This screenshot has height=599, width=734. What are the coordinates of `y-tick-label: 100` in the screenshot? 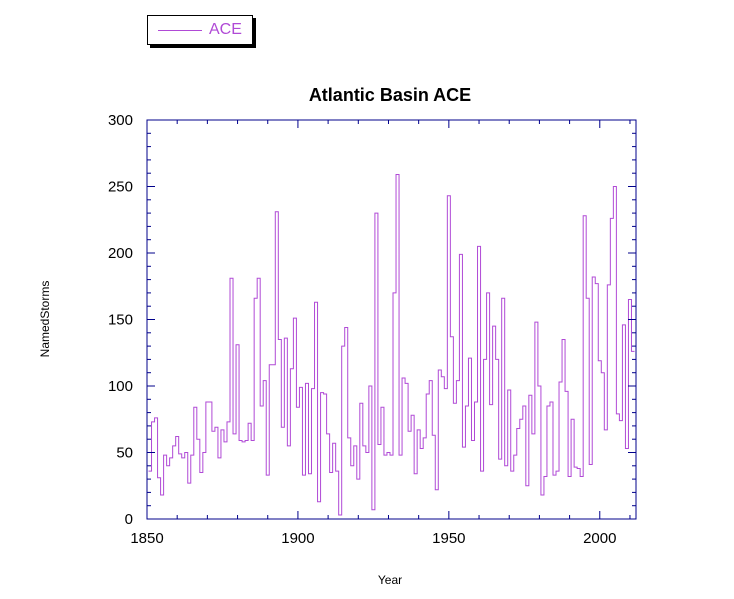 It's located at (120, 386).